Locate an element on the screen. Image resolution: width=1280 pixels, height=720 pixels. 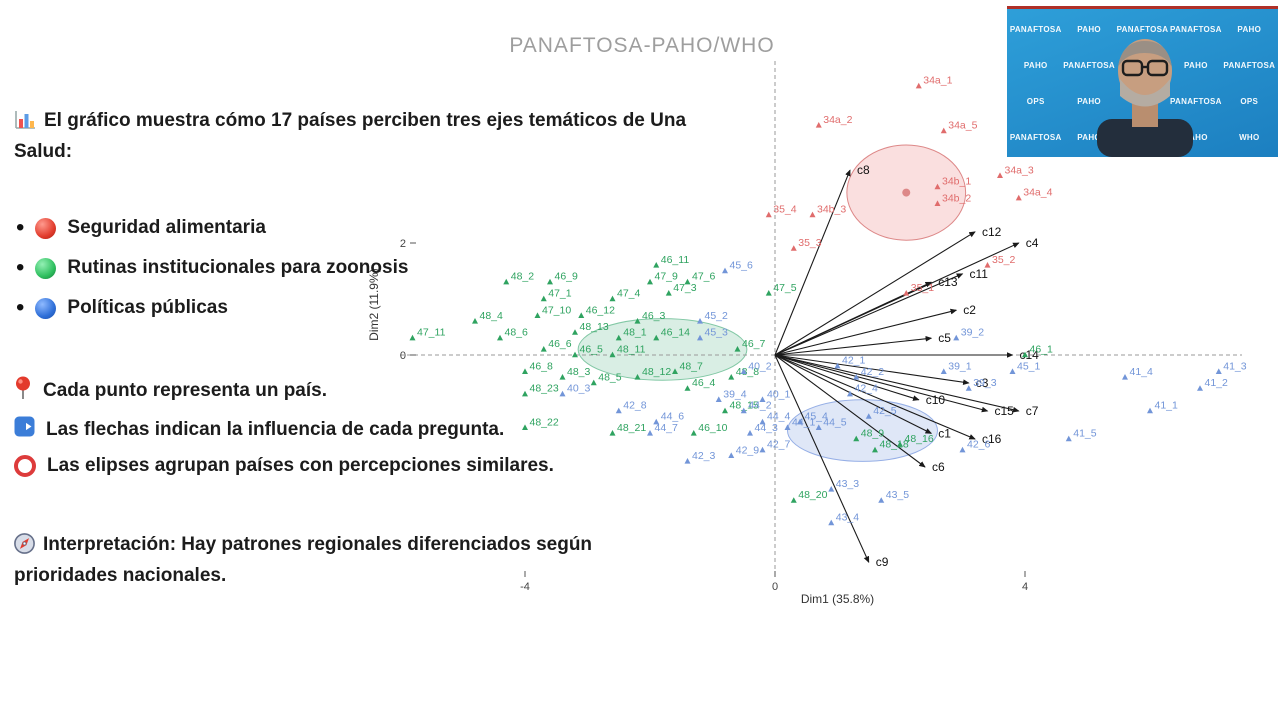
svg-text: 42_7 is located at coordinates (779, 445).